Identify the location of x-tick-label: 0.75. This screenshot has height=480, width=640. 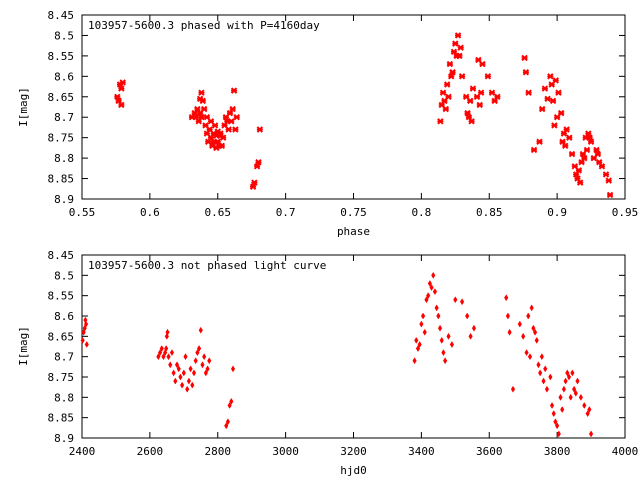
(353, 212).